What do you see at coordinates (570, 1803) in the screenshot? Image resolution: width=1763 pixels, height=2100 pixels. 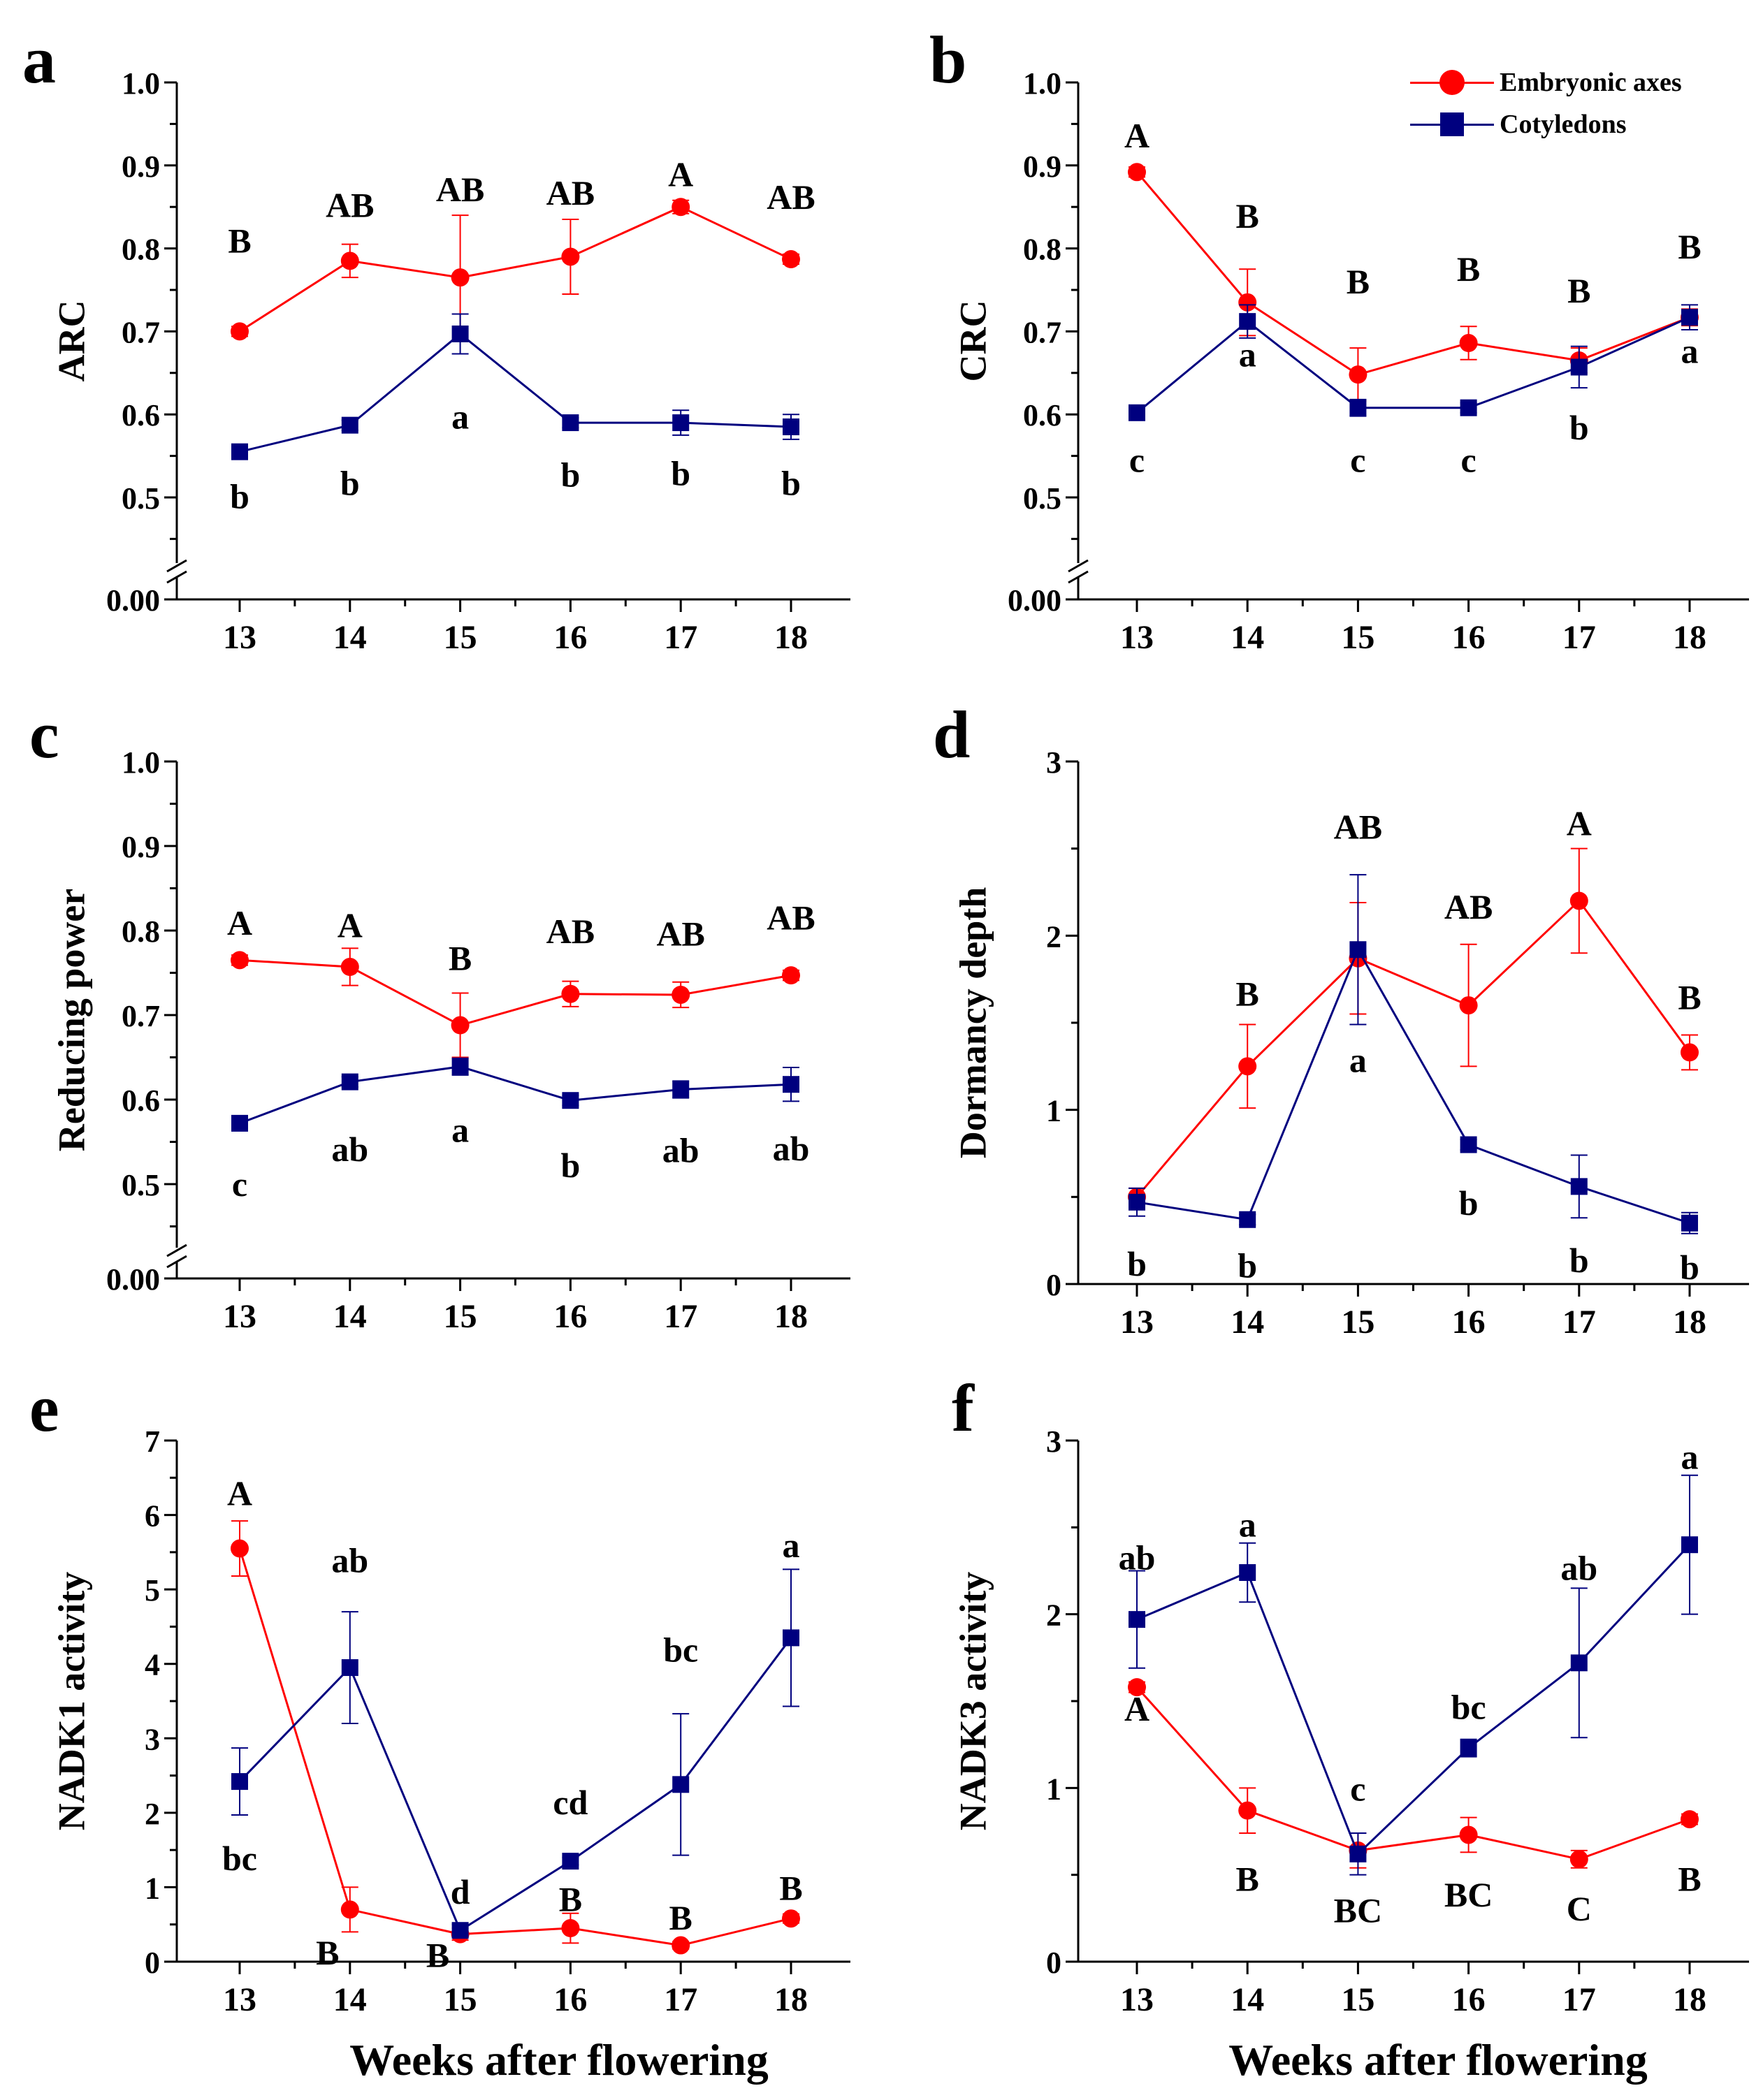 I see `panel-e-sig-letter-cotyledons: cd` at bounding box center [570, 1803].